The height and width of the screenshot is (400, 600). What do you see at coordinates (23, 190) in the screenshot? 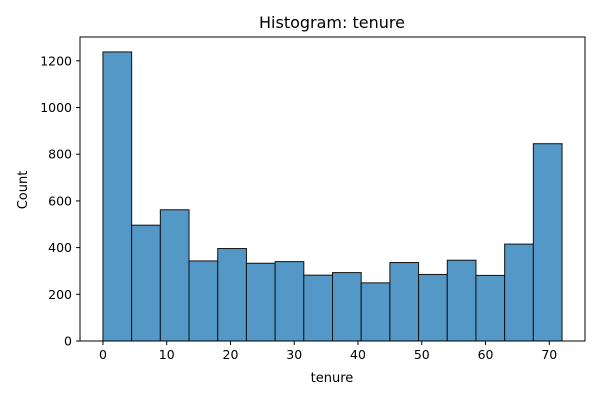
I see `y-axis-title: Count` at bounding box center [23, 190].